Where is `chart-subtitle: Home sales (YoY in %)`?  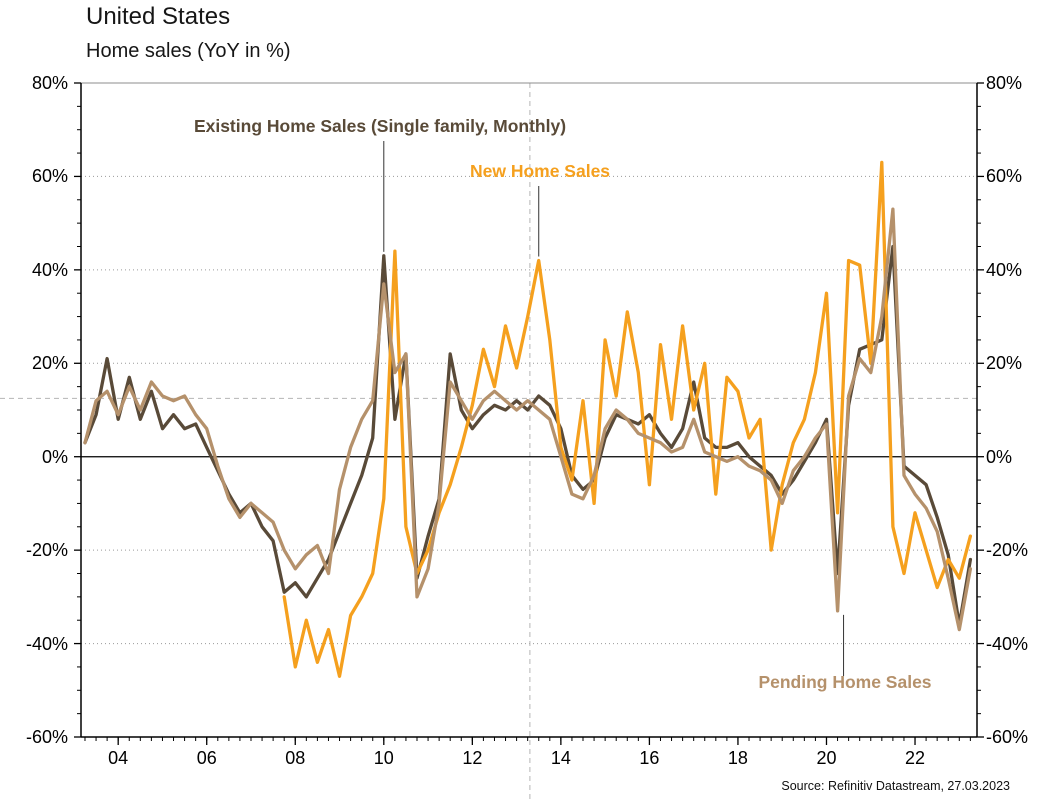 chart-subtitle: Home sales (YoY in %) is located at coordinates (188, 51).